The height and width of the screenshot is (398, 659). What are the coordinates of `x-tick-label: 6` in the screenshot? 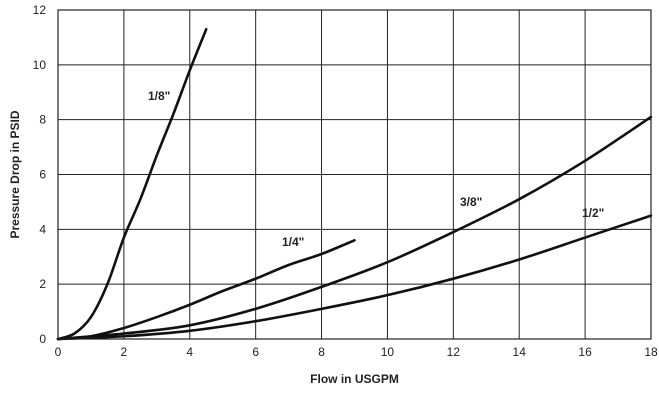 It's located at (255, 352).